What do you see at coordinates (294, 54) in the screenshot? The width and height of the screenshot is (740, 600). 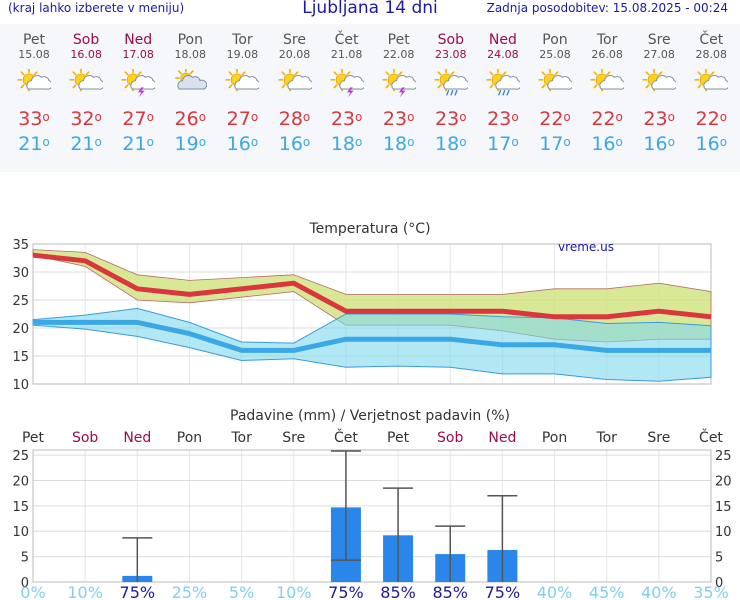 I see `day-date: 20.08` at bounding box center [294, 54].